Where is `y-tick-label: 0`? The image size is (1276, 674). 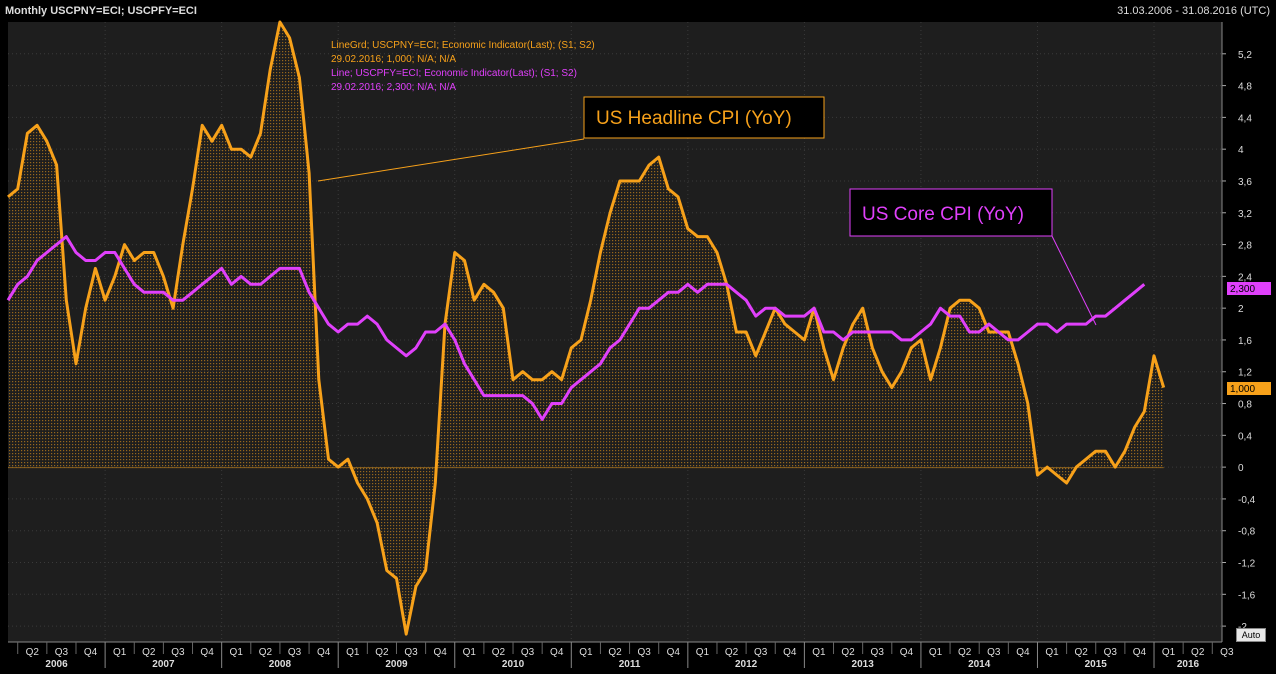 y-tick-label: 0 is located at coordinates (1241, 468).